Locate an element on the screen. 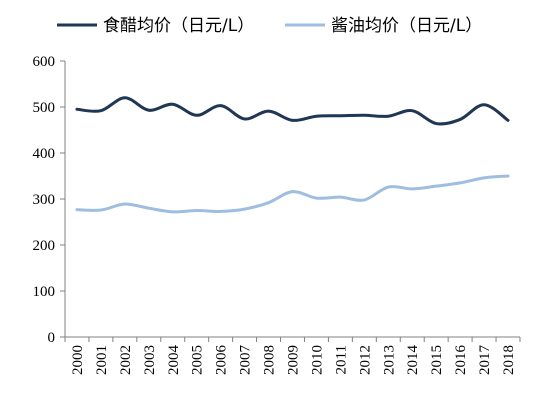  x-tick-label: 2003 is located at coordinates (150, 360).